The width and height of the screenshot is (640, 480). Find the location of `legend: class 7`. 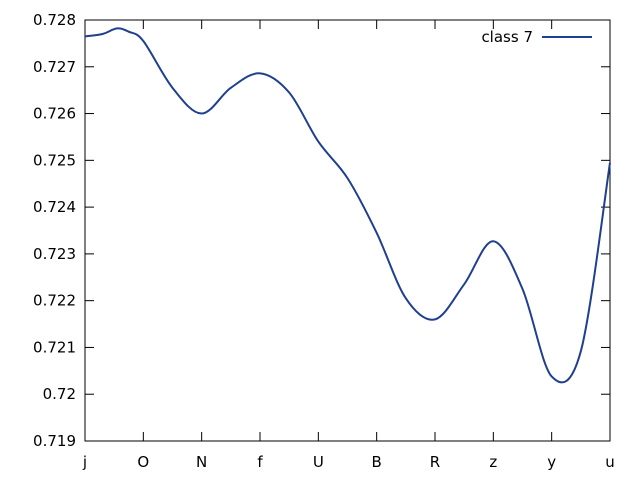

legend: class 7 is located at coordinates (536, 37).